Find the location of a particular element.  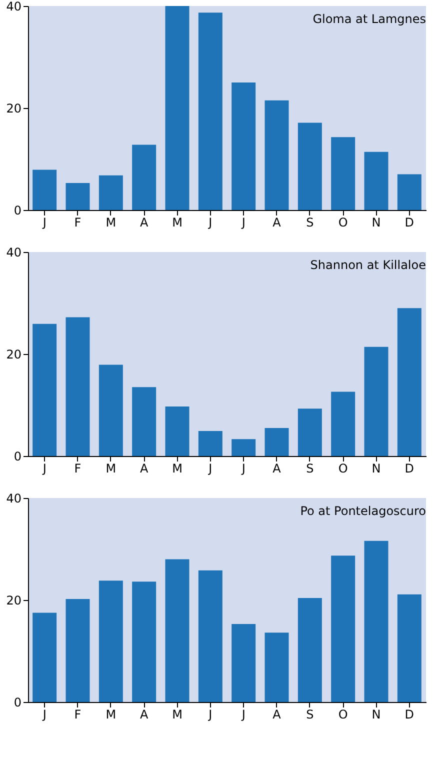

text: Shannon at Killaloe is located at coordinates (368, 265).